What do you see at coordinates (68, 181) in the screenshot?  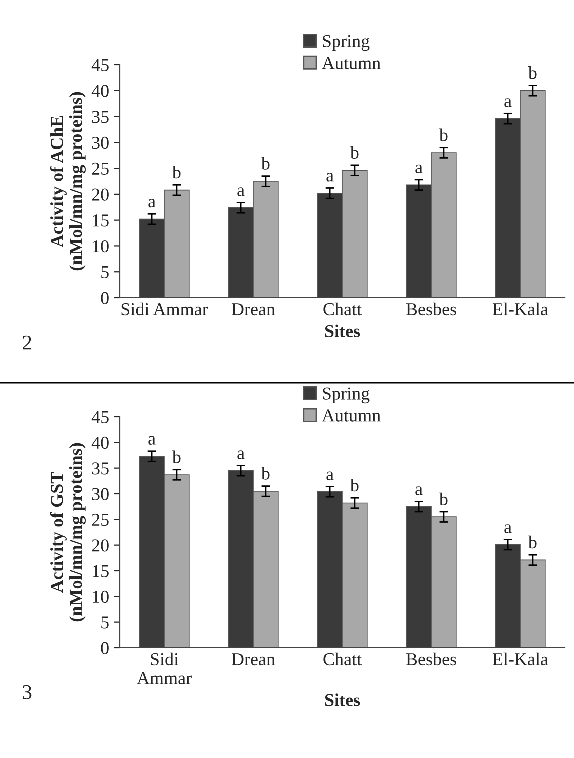 I see `y-axis-title: Activity of AChE (nMol/mn/mg proteins)` at bounding box center [68, 181].